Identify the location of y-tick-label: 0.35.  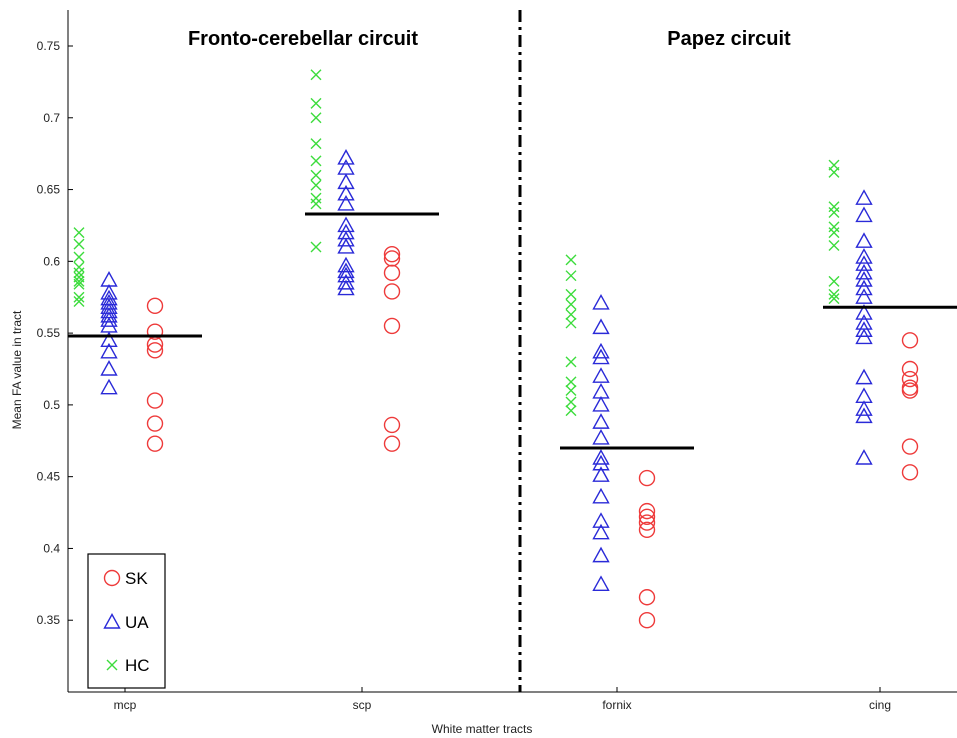
(49, 620).